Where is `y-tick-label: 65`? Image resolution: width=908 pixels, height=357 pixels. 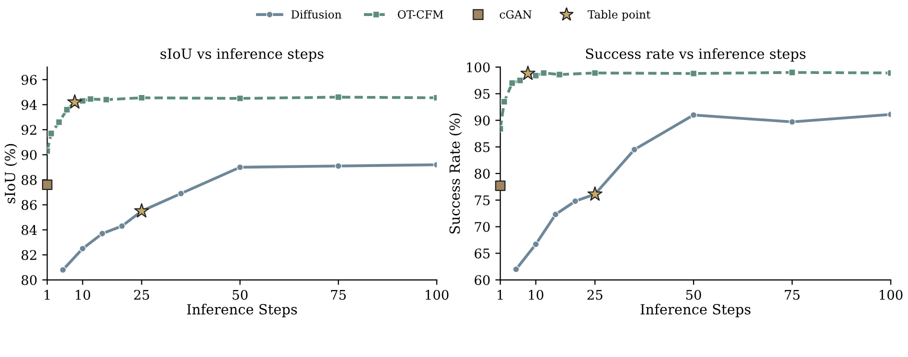 y-tick-label: 65 is located at coordinates (482, 253).